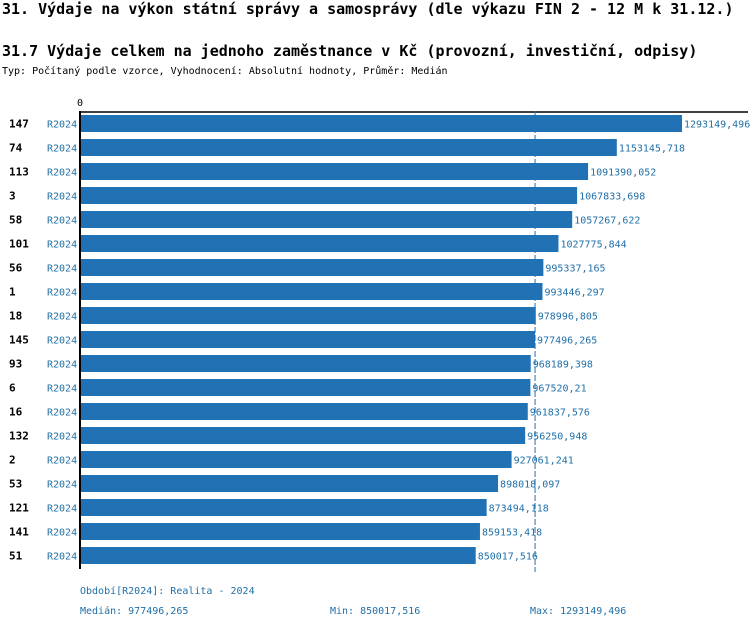 Image resolution: width=750 pixels, height=630 pixels. I want to click on bar-value-label: 977496,265, so click(567, 341).